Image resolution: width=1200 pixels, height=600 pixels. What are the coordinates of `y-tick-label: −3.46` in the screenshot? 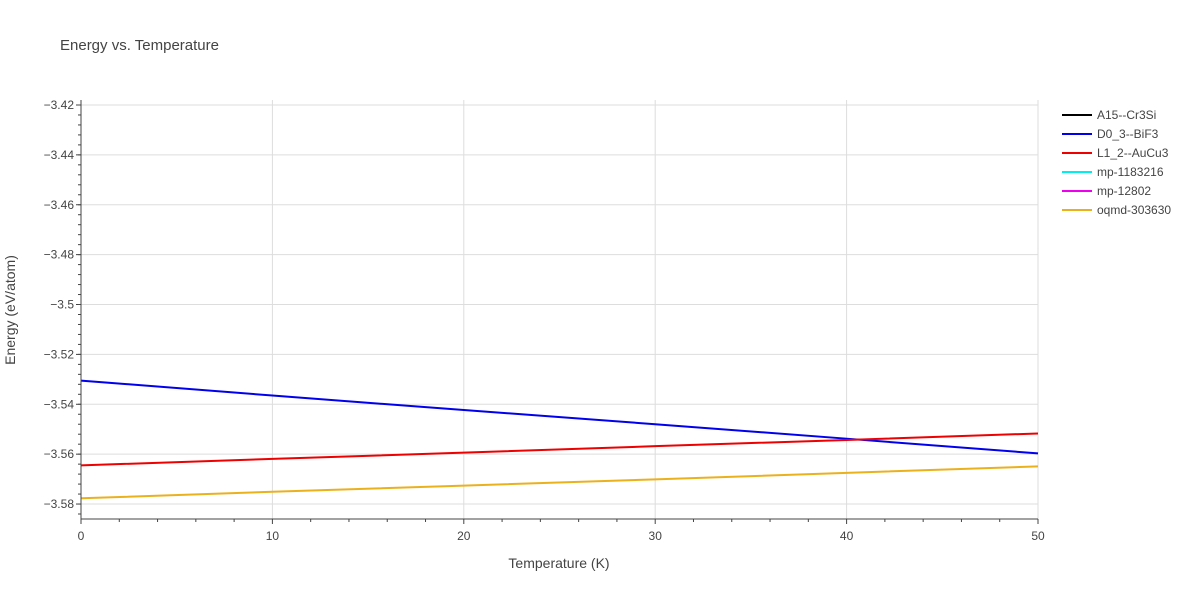 It's located at (59, 205).